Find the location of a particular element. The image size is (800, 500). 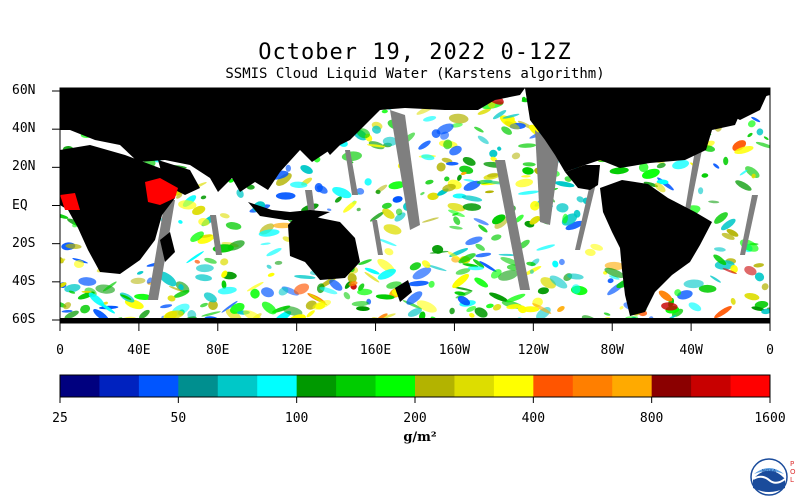

colorbar is located at coordinates (415, 388).